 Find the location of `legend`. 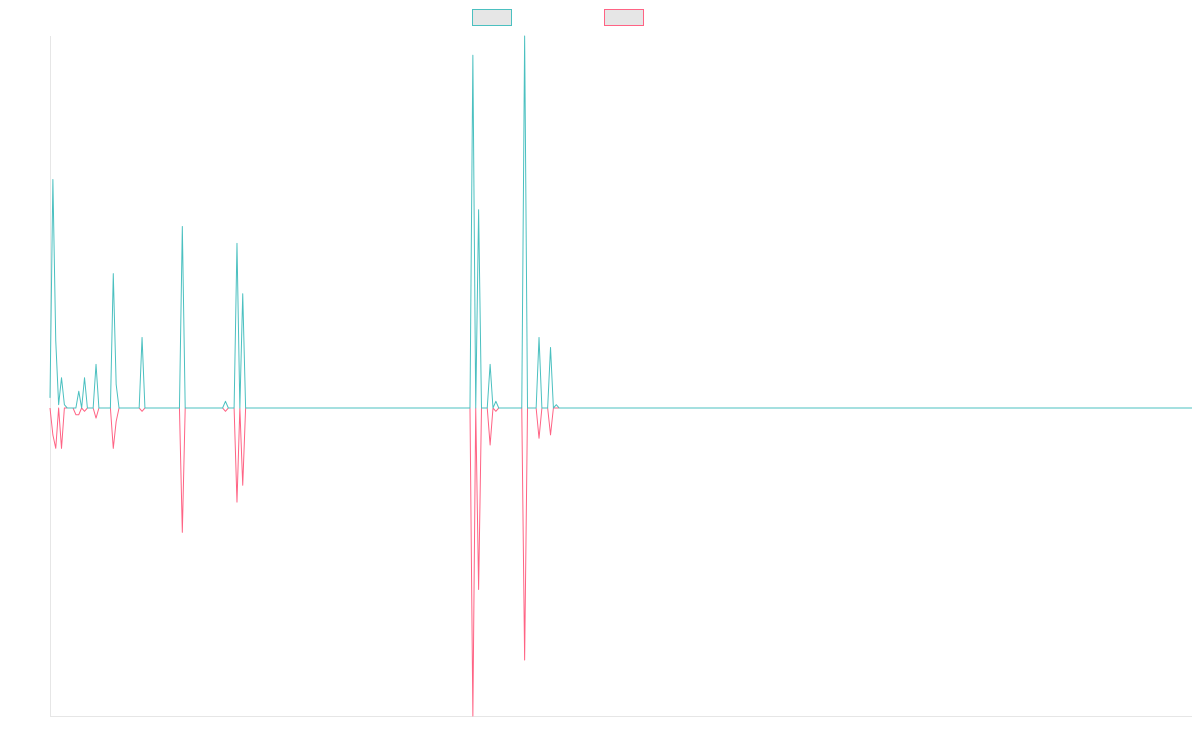

legend is located at coordinates (558, 17).